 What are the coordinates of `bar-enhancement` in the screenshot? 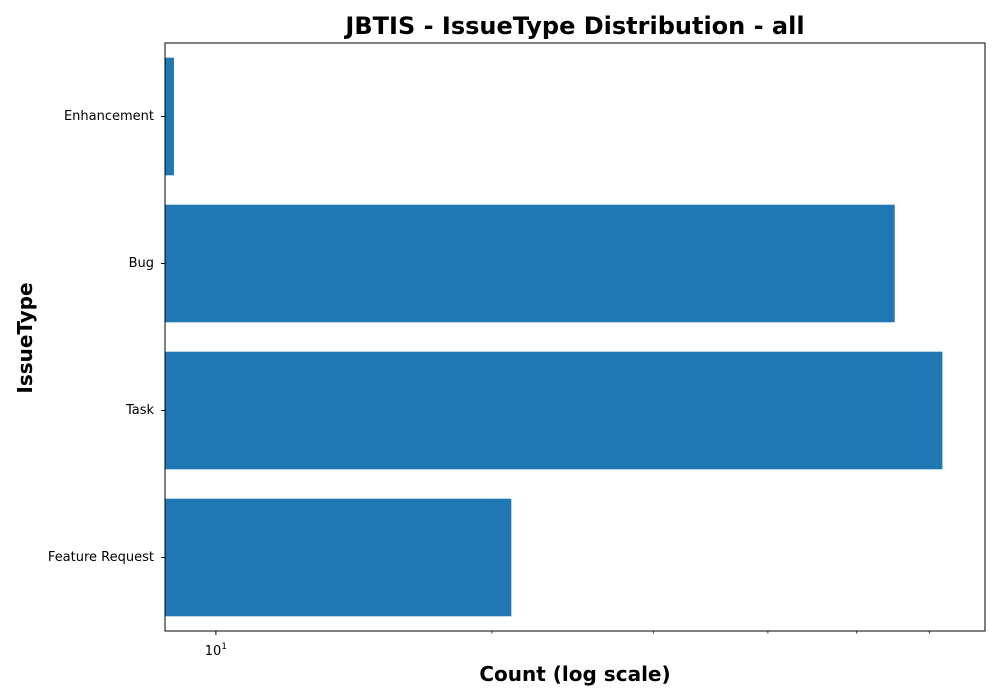 It's located at (169, 116).